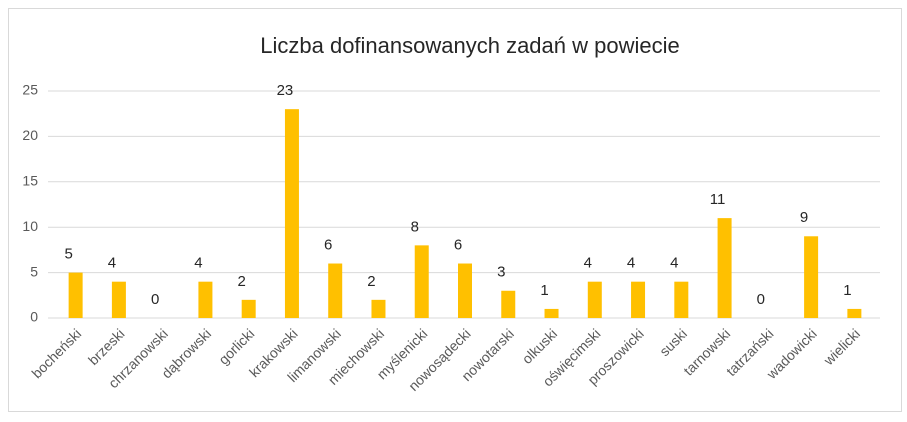 This screenshot has width=907, height=422. I want to click on y-tick-label: 5, so click(34, 271).